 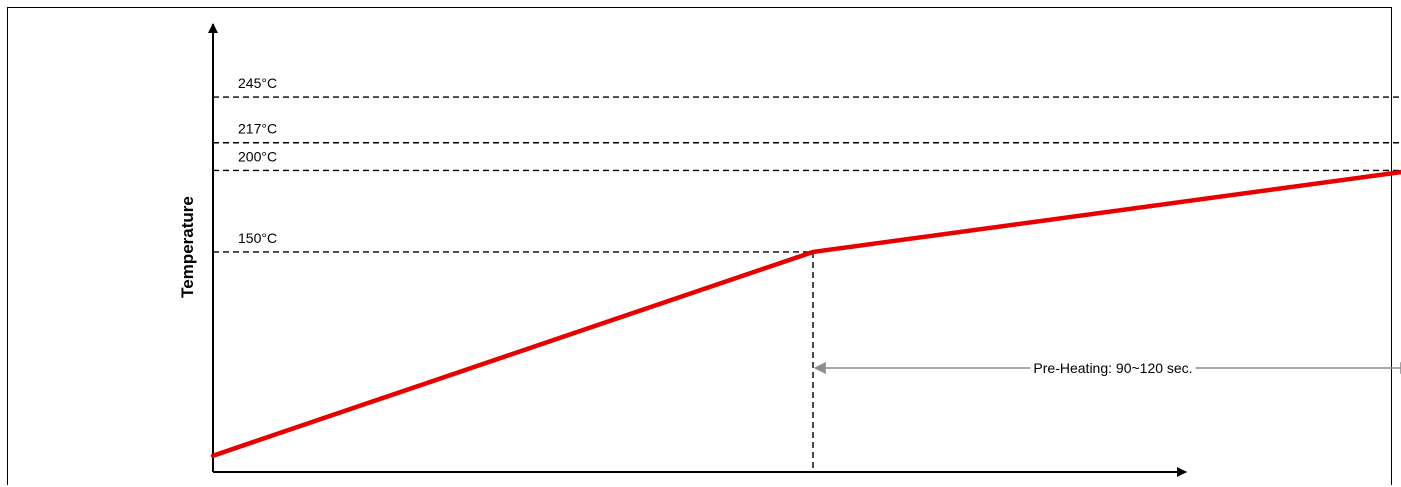 I want to click on span-annotation-1: Pre-Heating: 90~120 sec., so click(x=1107, y=368).